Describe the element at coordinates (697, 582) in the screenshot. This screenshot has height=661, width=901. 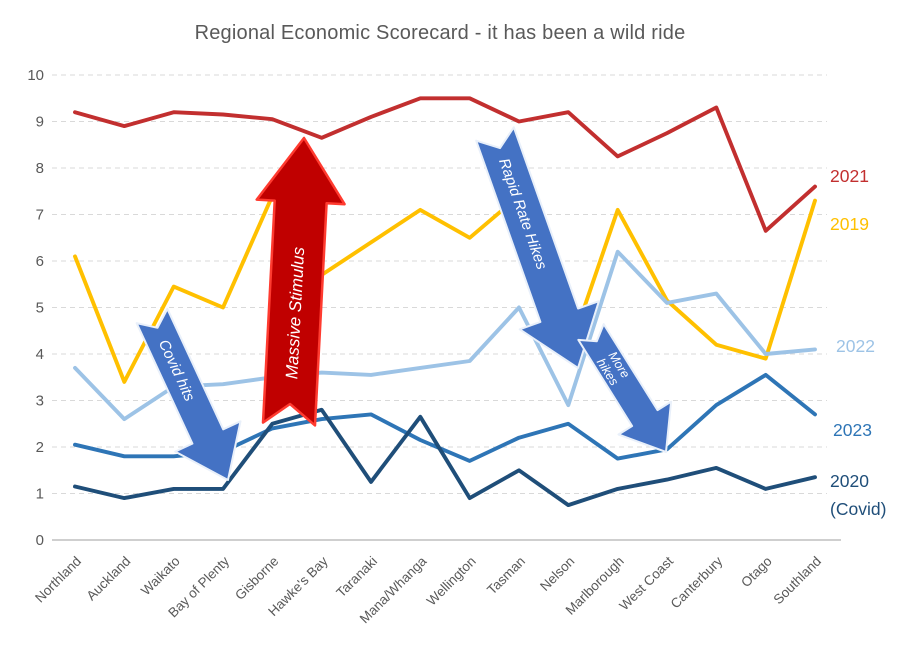
I see `x-axis-label: Canterbury` at that location.